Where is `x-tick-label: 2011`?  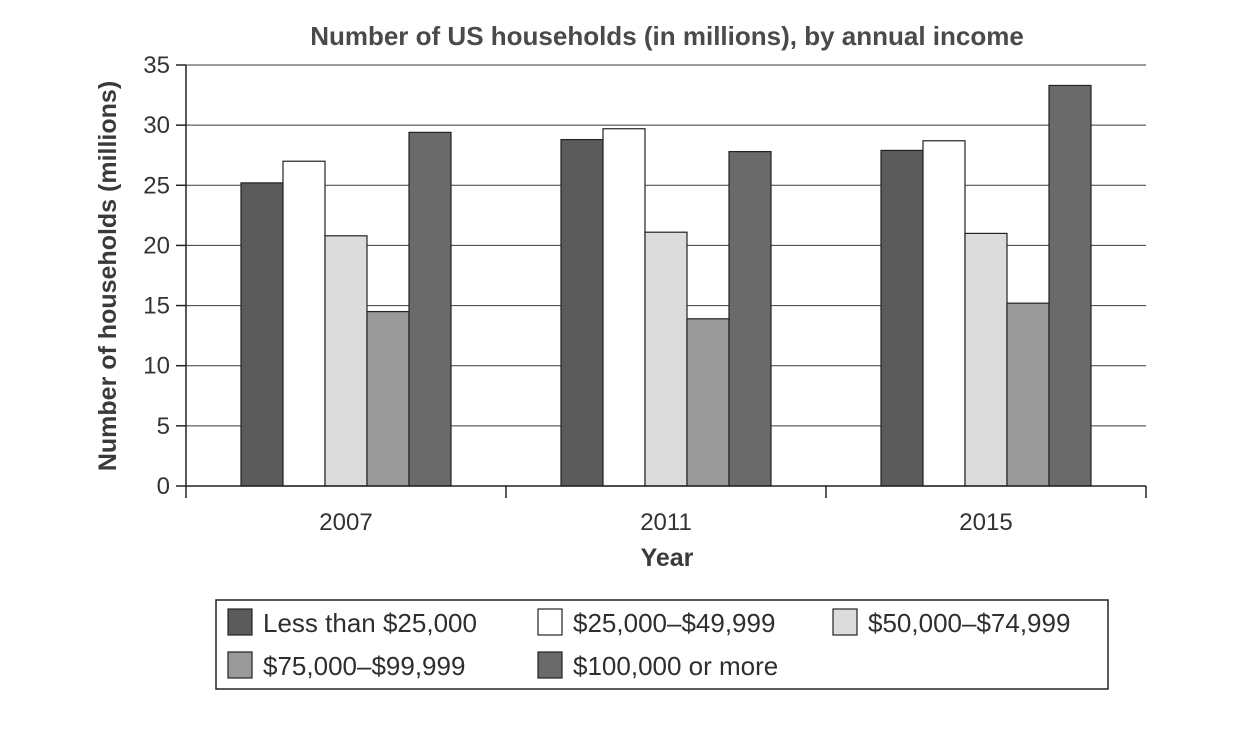 x-tick-label: 2011 is located at coordinates (666, 522).